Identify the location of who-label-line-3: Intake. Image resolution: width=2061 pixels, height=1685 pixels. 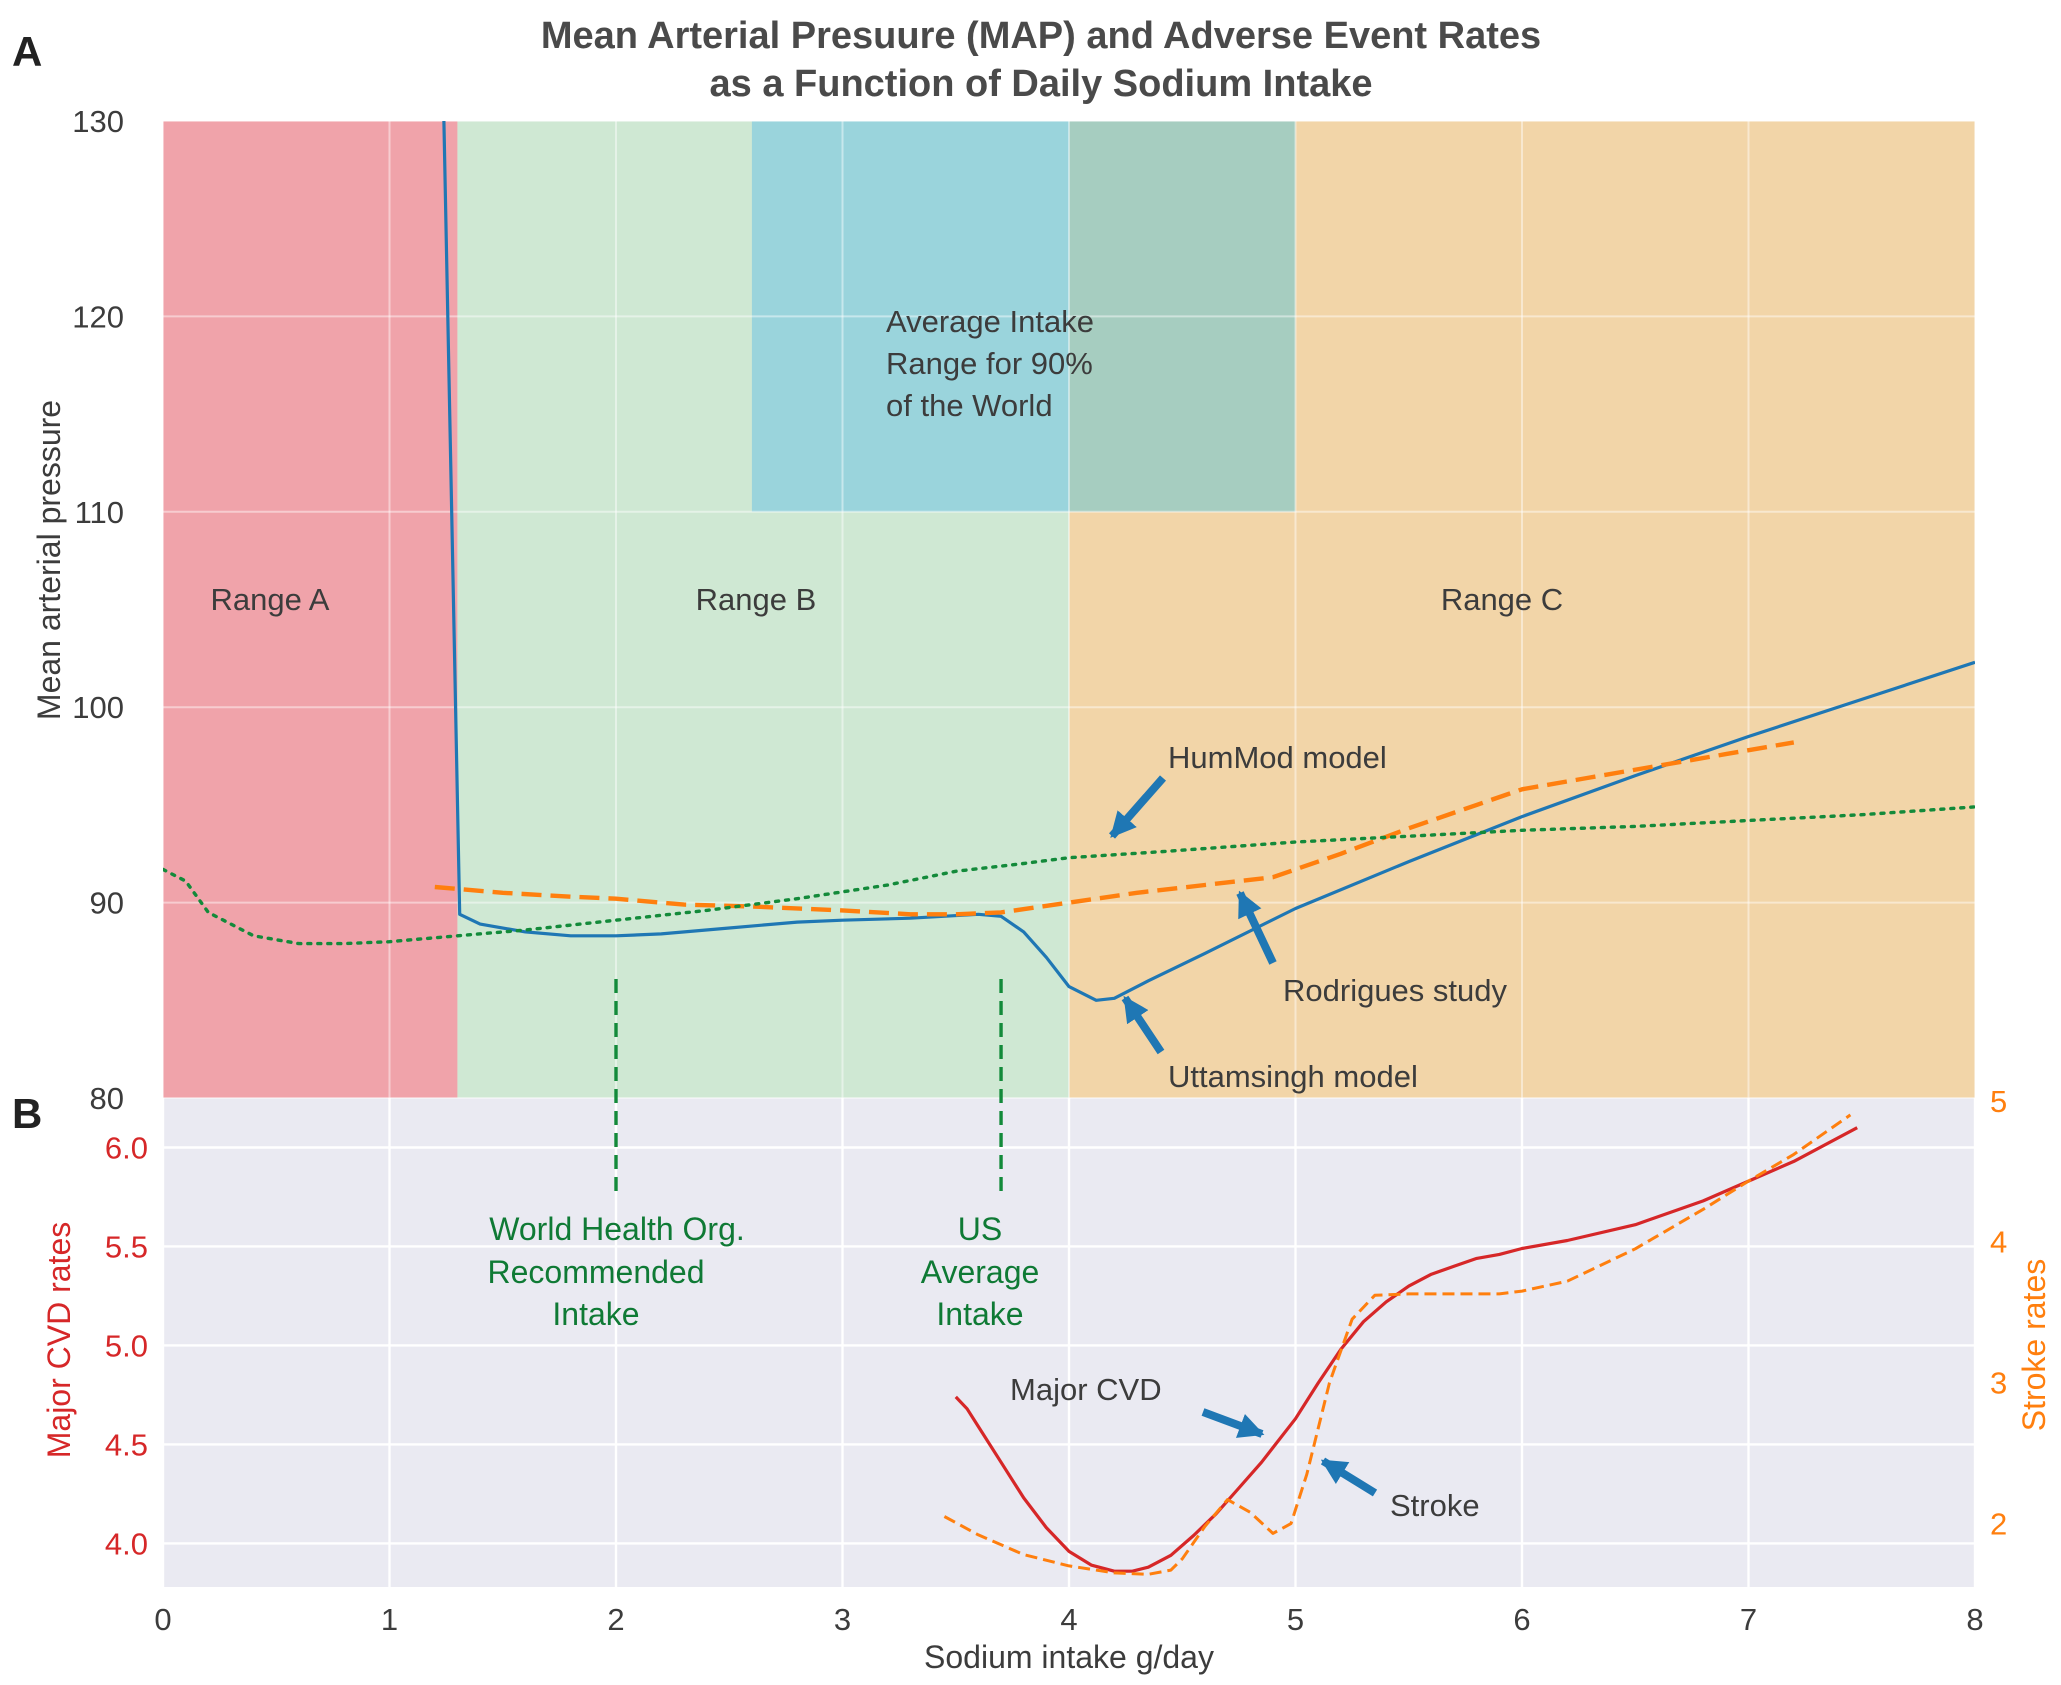
(595, 1314).